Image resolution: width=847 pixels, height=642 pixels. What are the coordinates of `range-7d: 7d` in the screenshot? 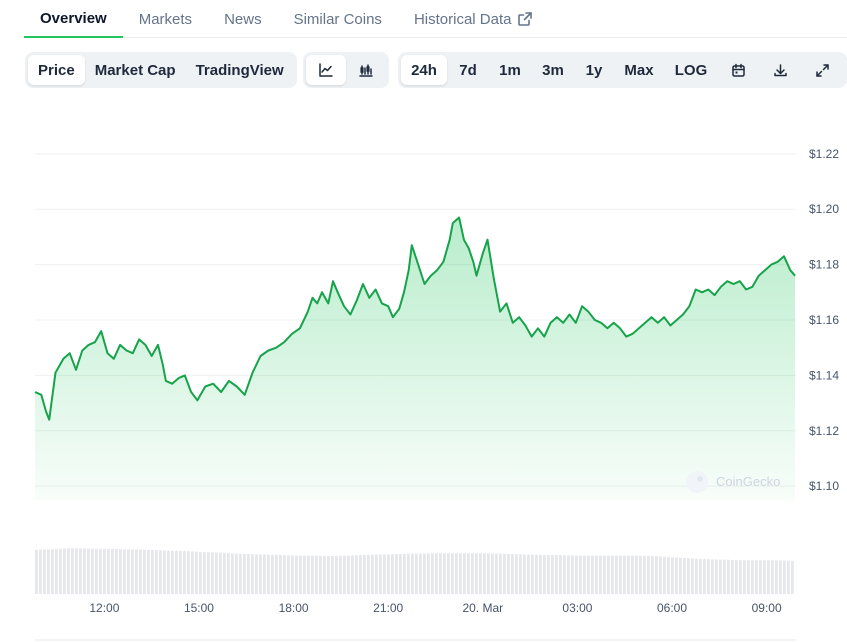 It's located at (468, 70).